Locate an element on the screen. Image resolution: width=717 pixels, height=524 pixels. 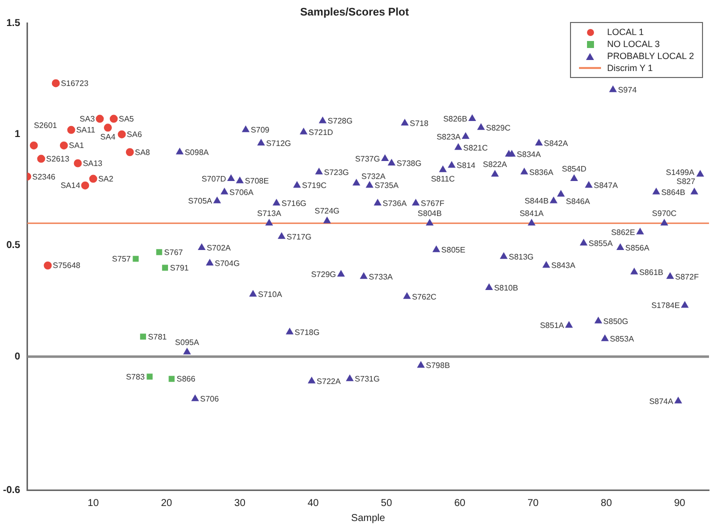
annotation: S098A is located at coordinates (197, 152).